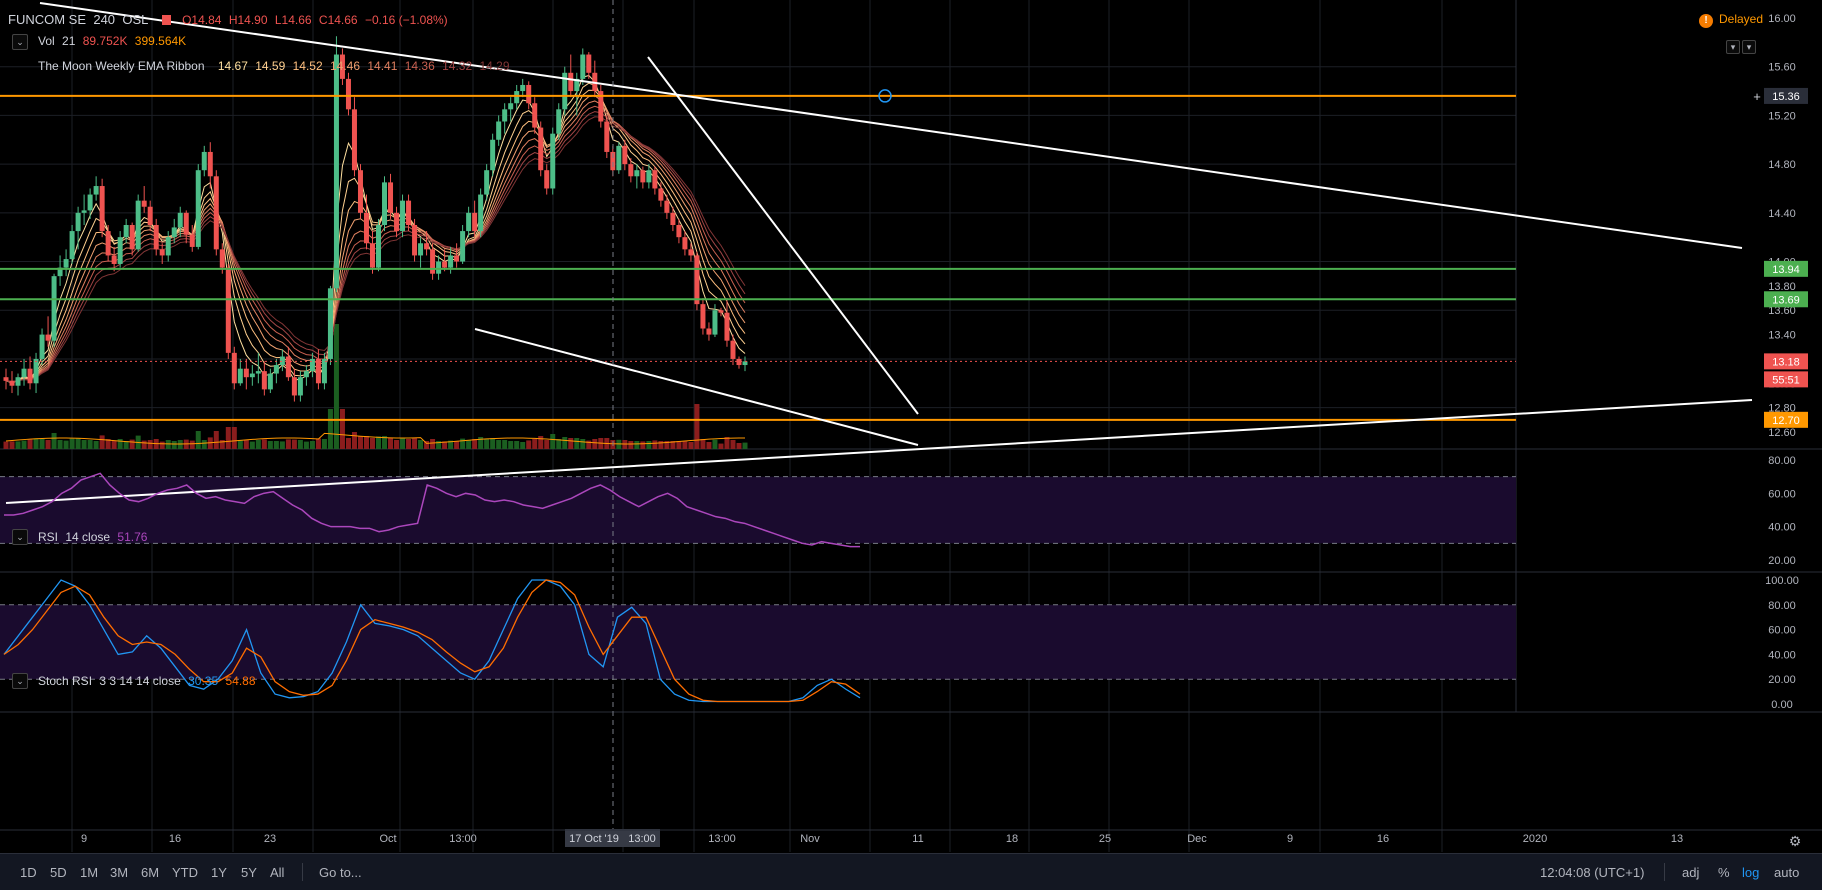 The width and height of the screenshot is (1822, 890). I want to click on change-value: −0.16 (−1.08%), so click(406, 20).